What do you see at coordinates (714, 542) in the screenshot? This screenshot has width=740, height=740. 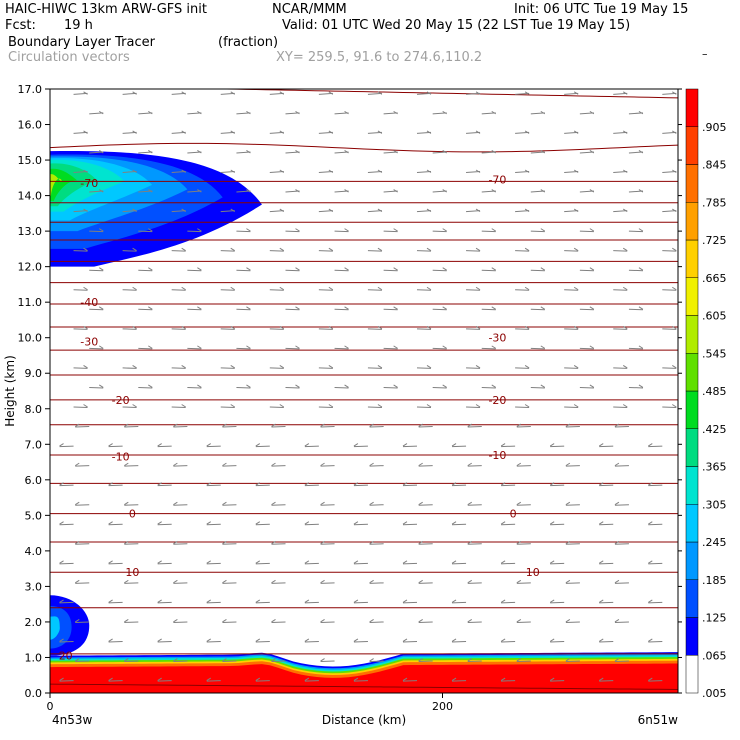 I see `colorbar-label: .245` at bounding box center [714, 542].